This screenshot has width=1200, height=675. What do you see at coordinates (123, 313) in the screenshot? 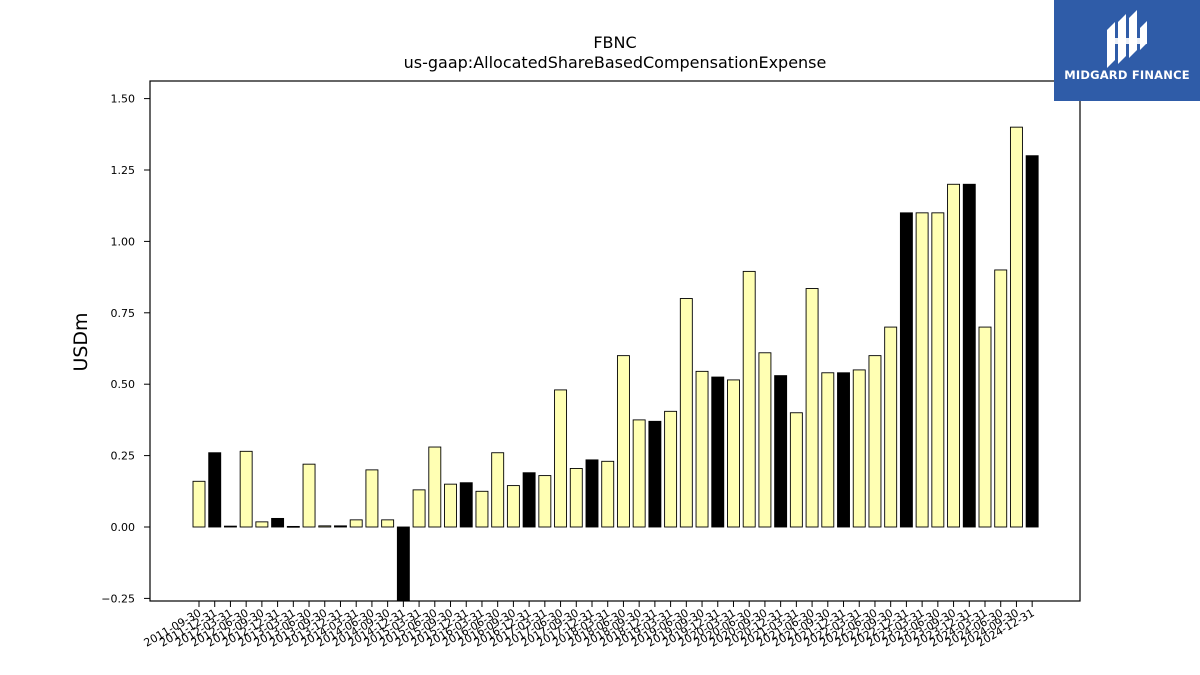
I see `y-tick-label: 0.75` at bounding box center [123, 313].